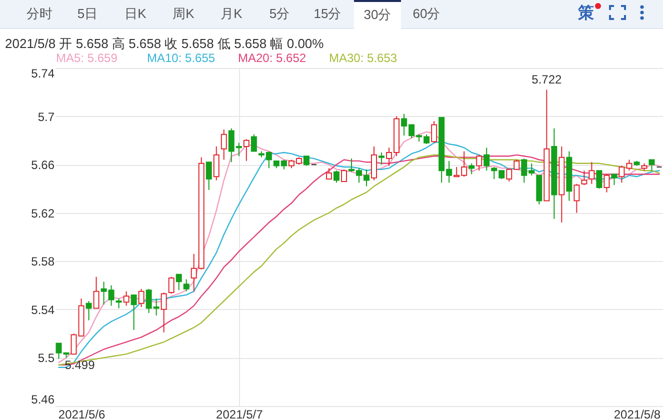 This screenshot has width=663, height=420. I want to click on text: MA20: 5.652, so click(273, 58).